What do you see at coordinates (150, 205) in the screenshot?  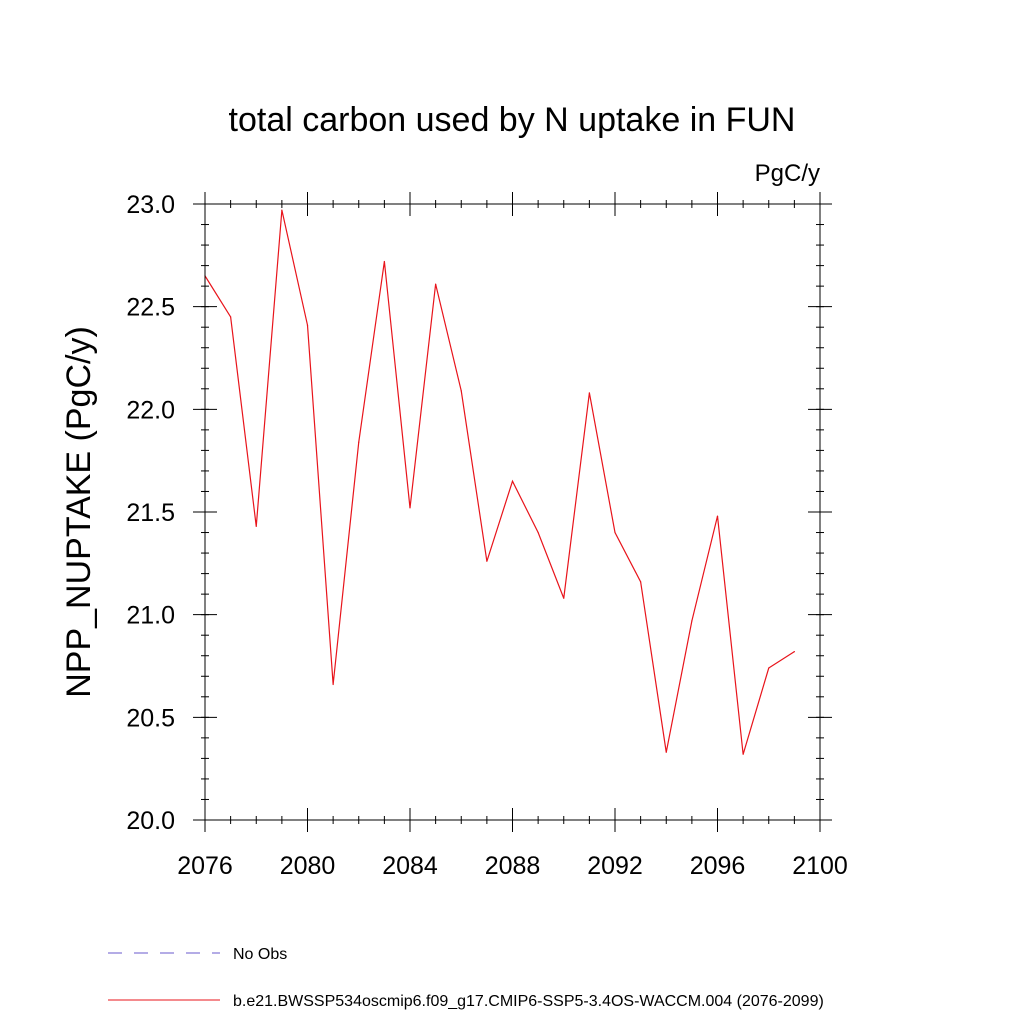 I see `y-tick-label: 23.0` at bounding box center [150, 205].